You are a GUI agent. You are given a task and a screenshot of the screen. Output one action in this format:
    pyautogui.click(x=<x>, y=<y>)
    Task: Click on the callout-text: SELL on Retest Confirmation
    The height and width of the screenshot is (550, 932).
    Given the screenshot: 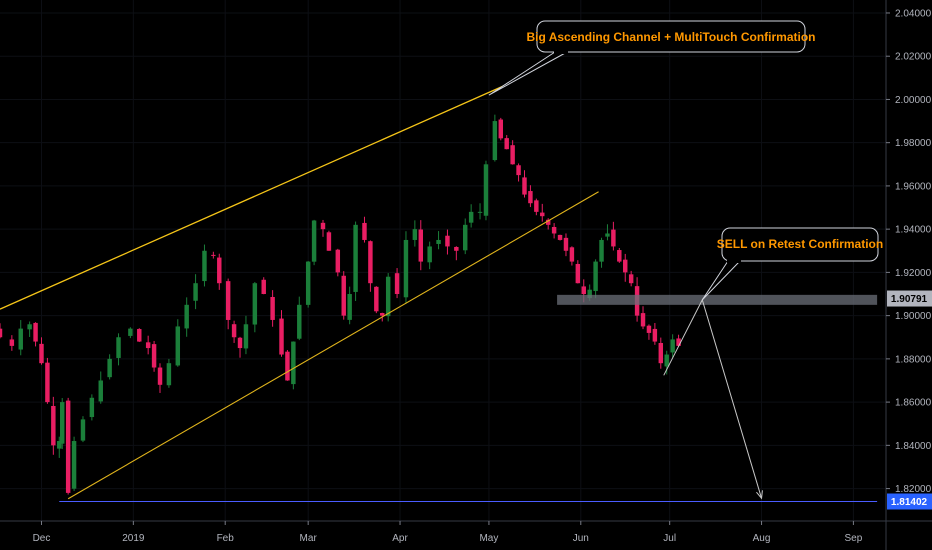 What is the action you would take?
    pyautogui.click(x=800, y=244)
    